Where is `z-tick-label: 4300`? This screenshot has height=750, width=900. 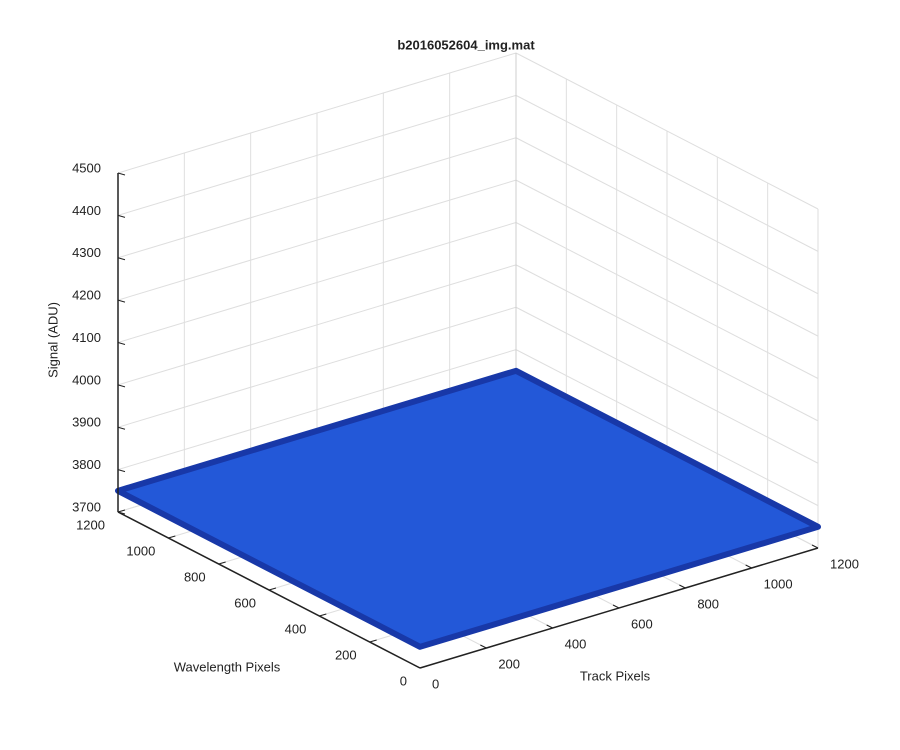 z-tick-label: 4300 is located at coordinates (86, 252).